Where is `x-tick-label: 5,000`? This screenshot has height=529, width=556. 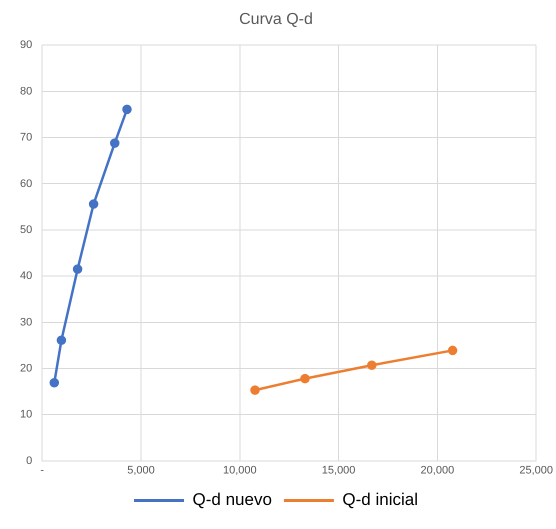
x-tick-label: 5,000 is located at coordinates (141, 470).